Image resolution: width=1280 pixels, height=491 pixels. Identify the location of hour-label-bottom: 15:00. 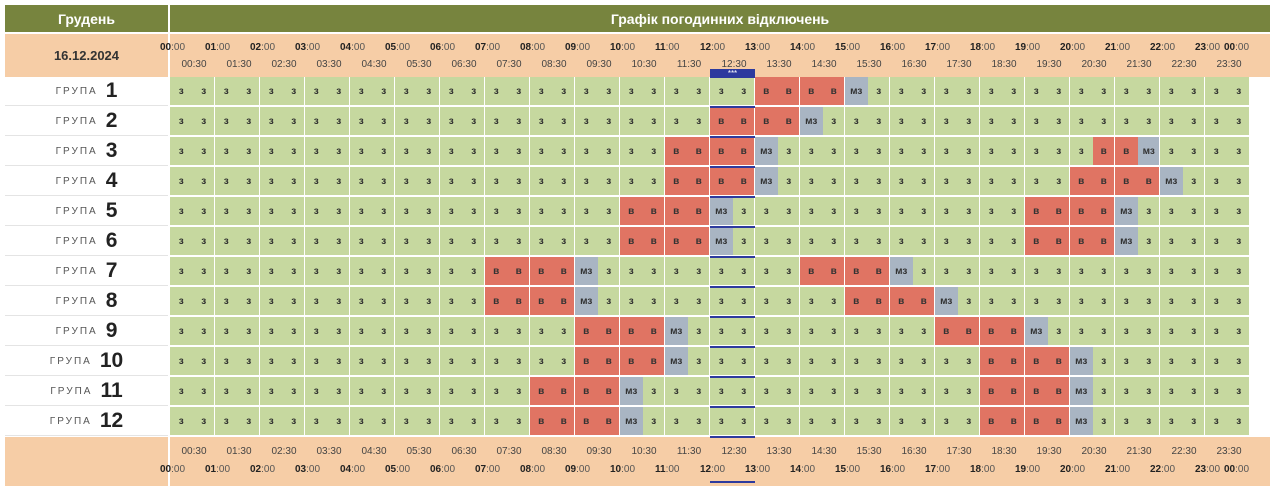
(848, 469).